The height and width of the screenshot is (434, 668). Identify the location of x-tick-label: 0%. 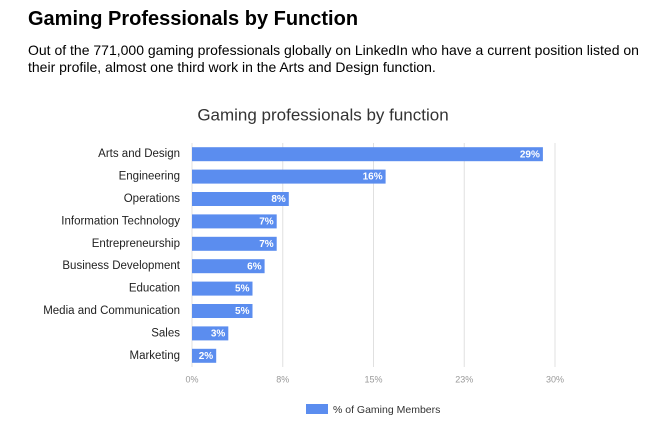
(191, 379).